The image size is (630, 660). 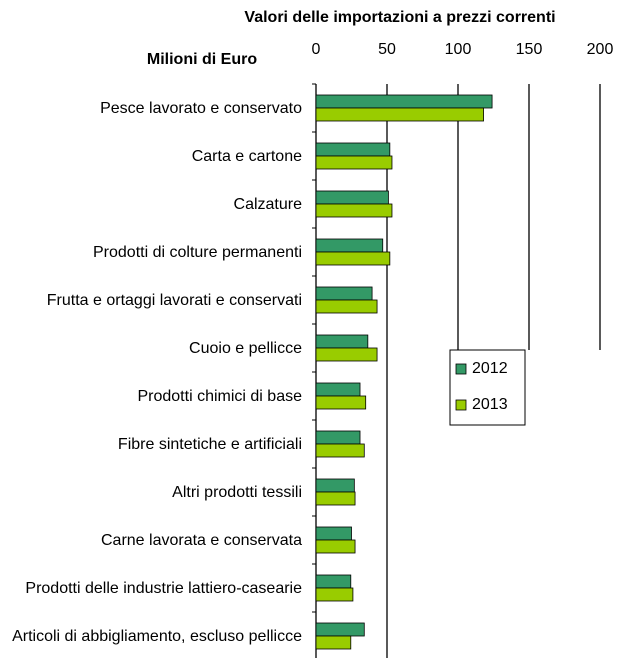 What do you see at coordinates (202, 59) in the screenshot?
I see `axis-label: Milioni di Euro` at bounding box center [202, 59].